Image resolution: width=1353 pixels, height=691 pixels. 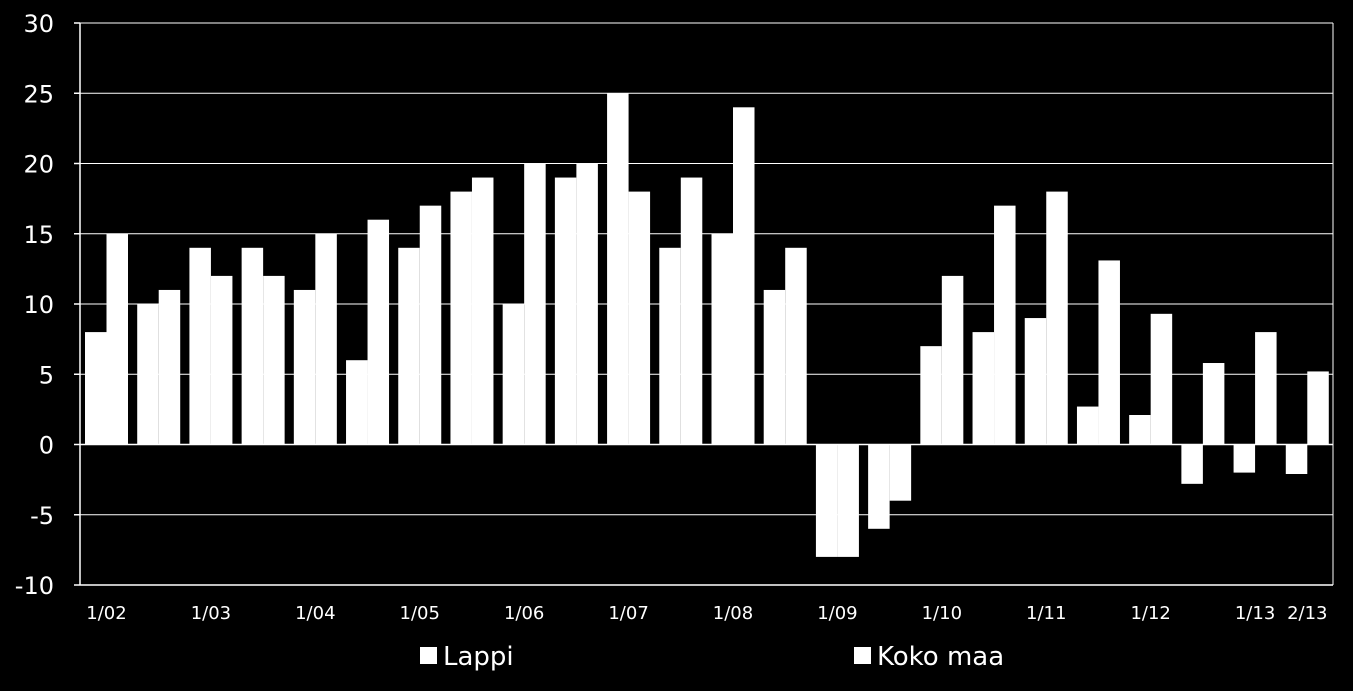 What do you see at coordinates (1150, 613) in the screenshot?
I see `x-tick-label: 1/12` at bounding box center [1150, 613].